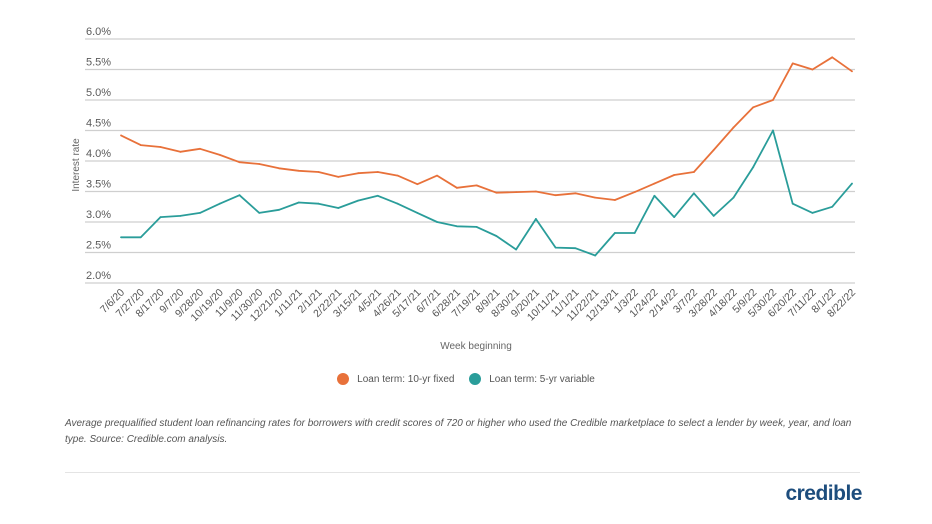  Describe the element at coordinates (98, 215) in the screenshot. I see `y-tick-label: 3.0%` at that location.